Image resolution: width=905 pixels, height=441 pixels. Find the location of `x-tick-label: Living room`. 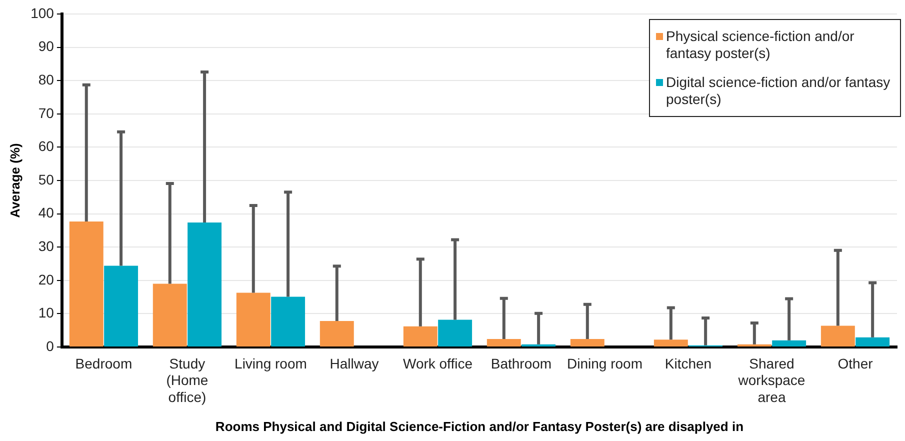

x-tick-label: Living room is located at coordinates (270, 363).